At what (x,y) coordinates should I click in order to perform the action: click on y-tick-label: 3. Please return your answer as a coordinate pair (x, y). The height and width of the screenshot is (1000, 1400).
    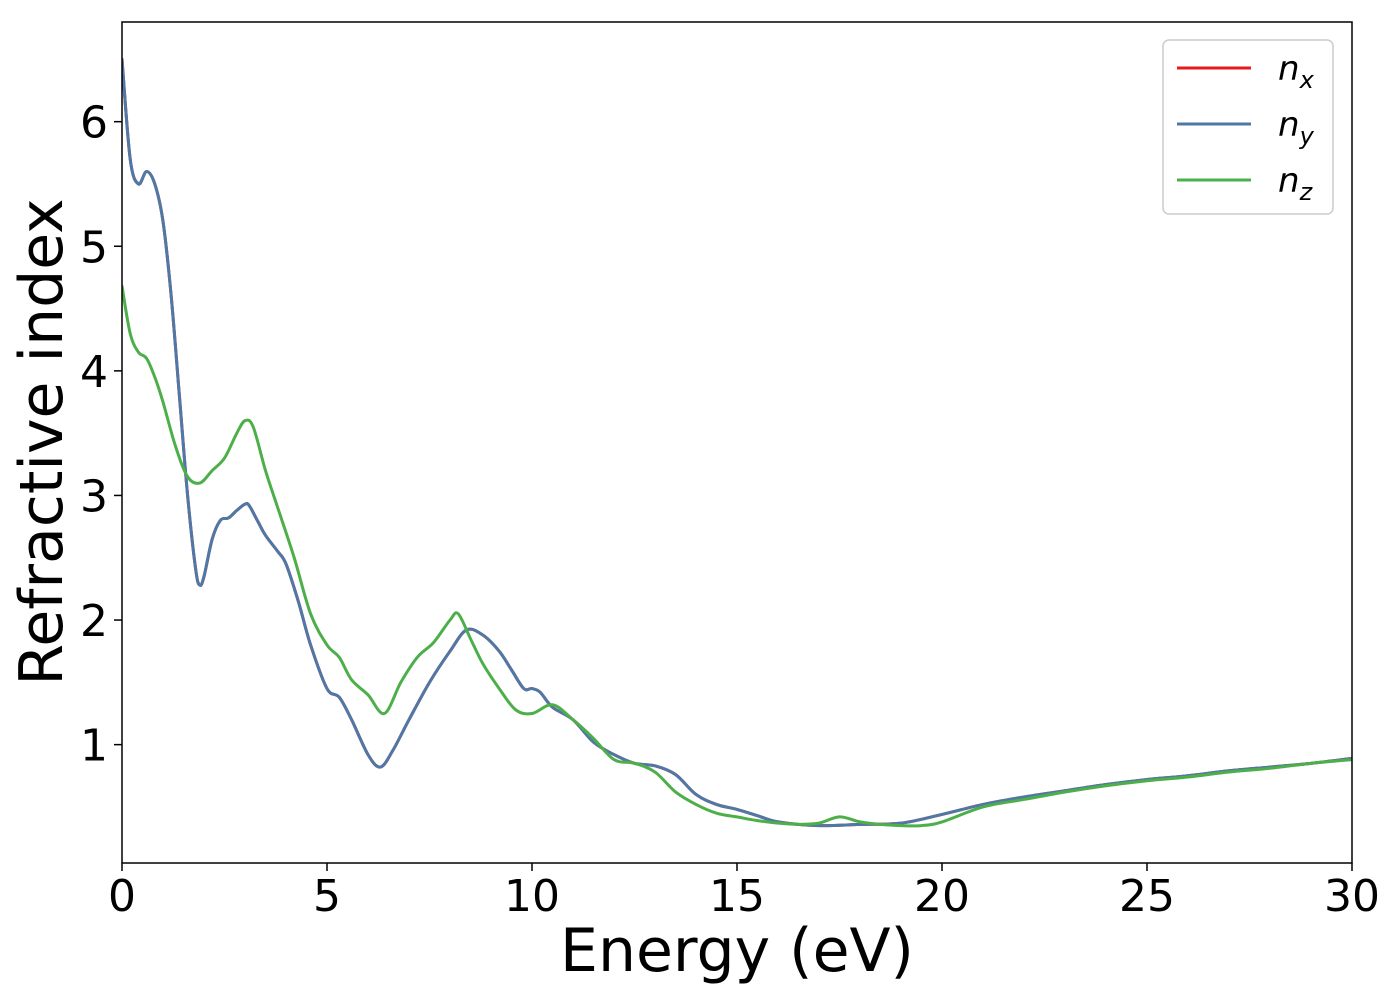
    Looking at the image, I should click on (94, 496).